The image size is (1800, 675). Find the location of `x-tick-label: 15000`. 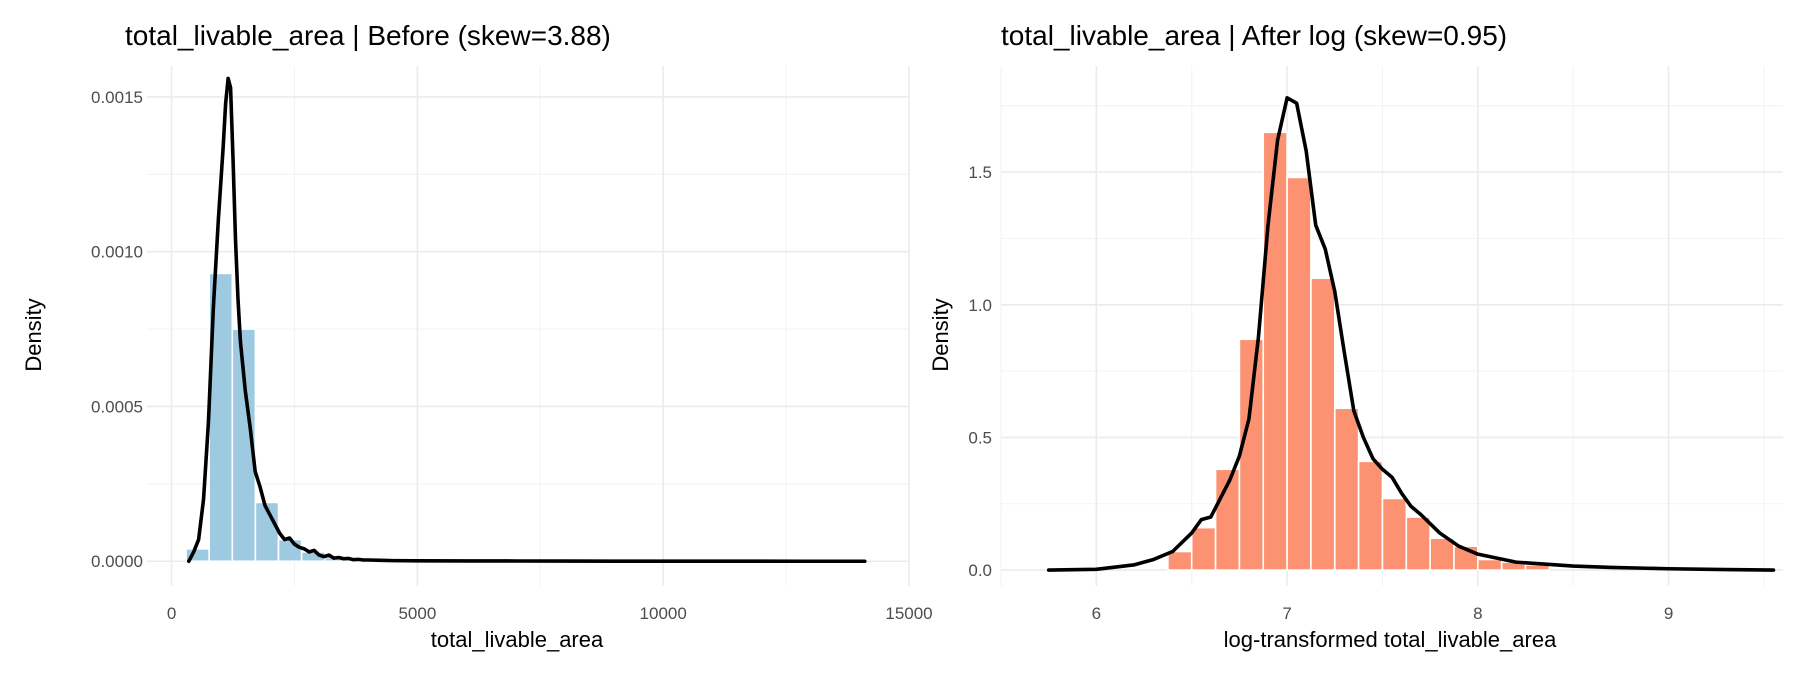

x-tick-label: 15000 is located at coordinates (908, 613).